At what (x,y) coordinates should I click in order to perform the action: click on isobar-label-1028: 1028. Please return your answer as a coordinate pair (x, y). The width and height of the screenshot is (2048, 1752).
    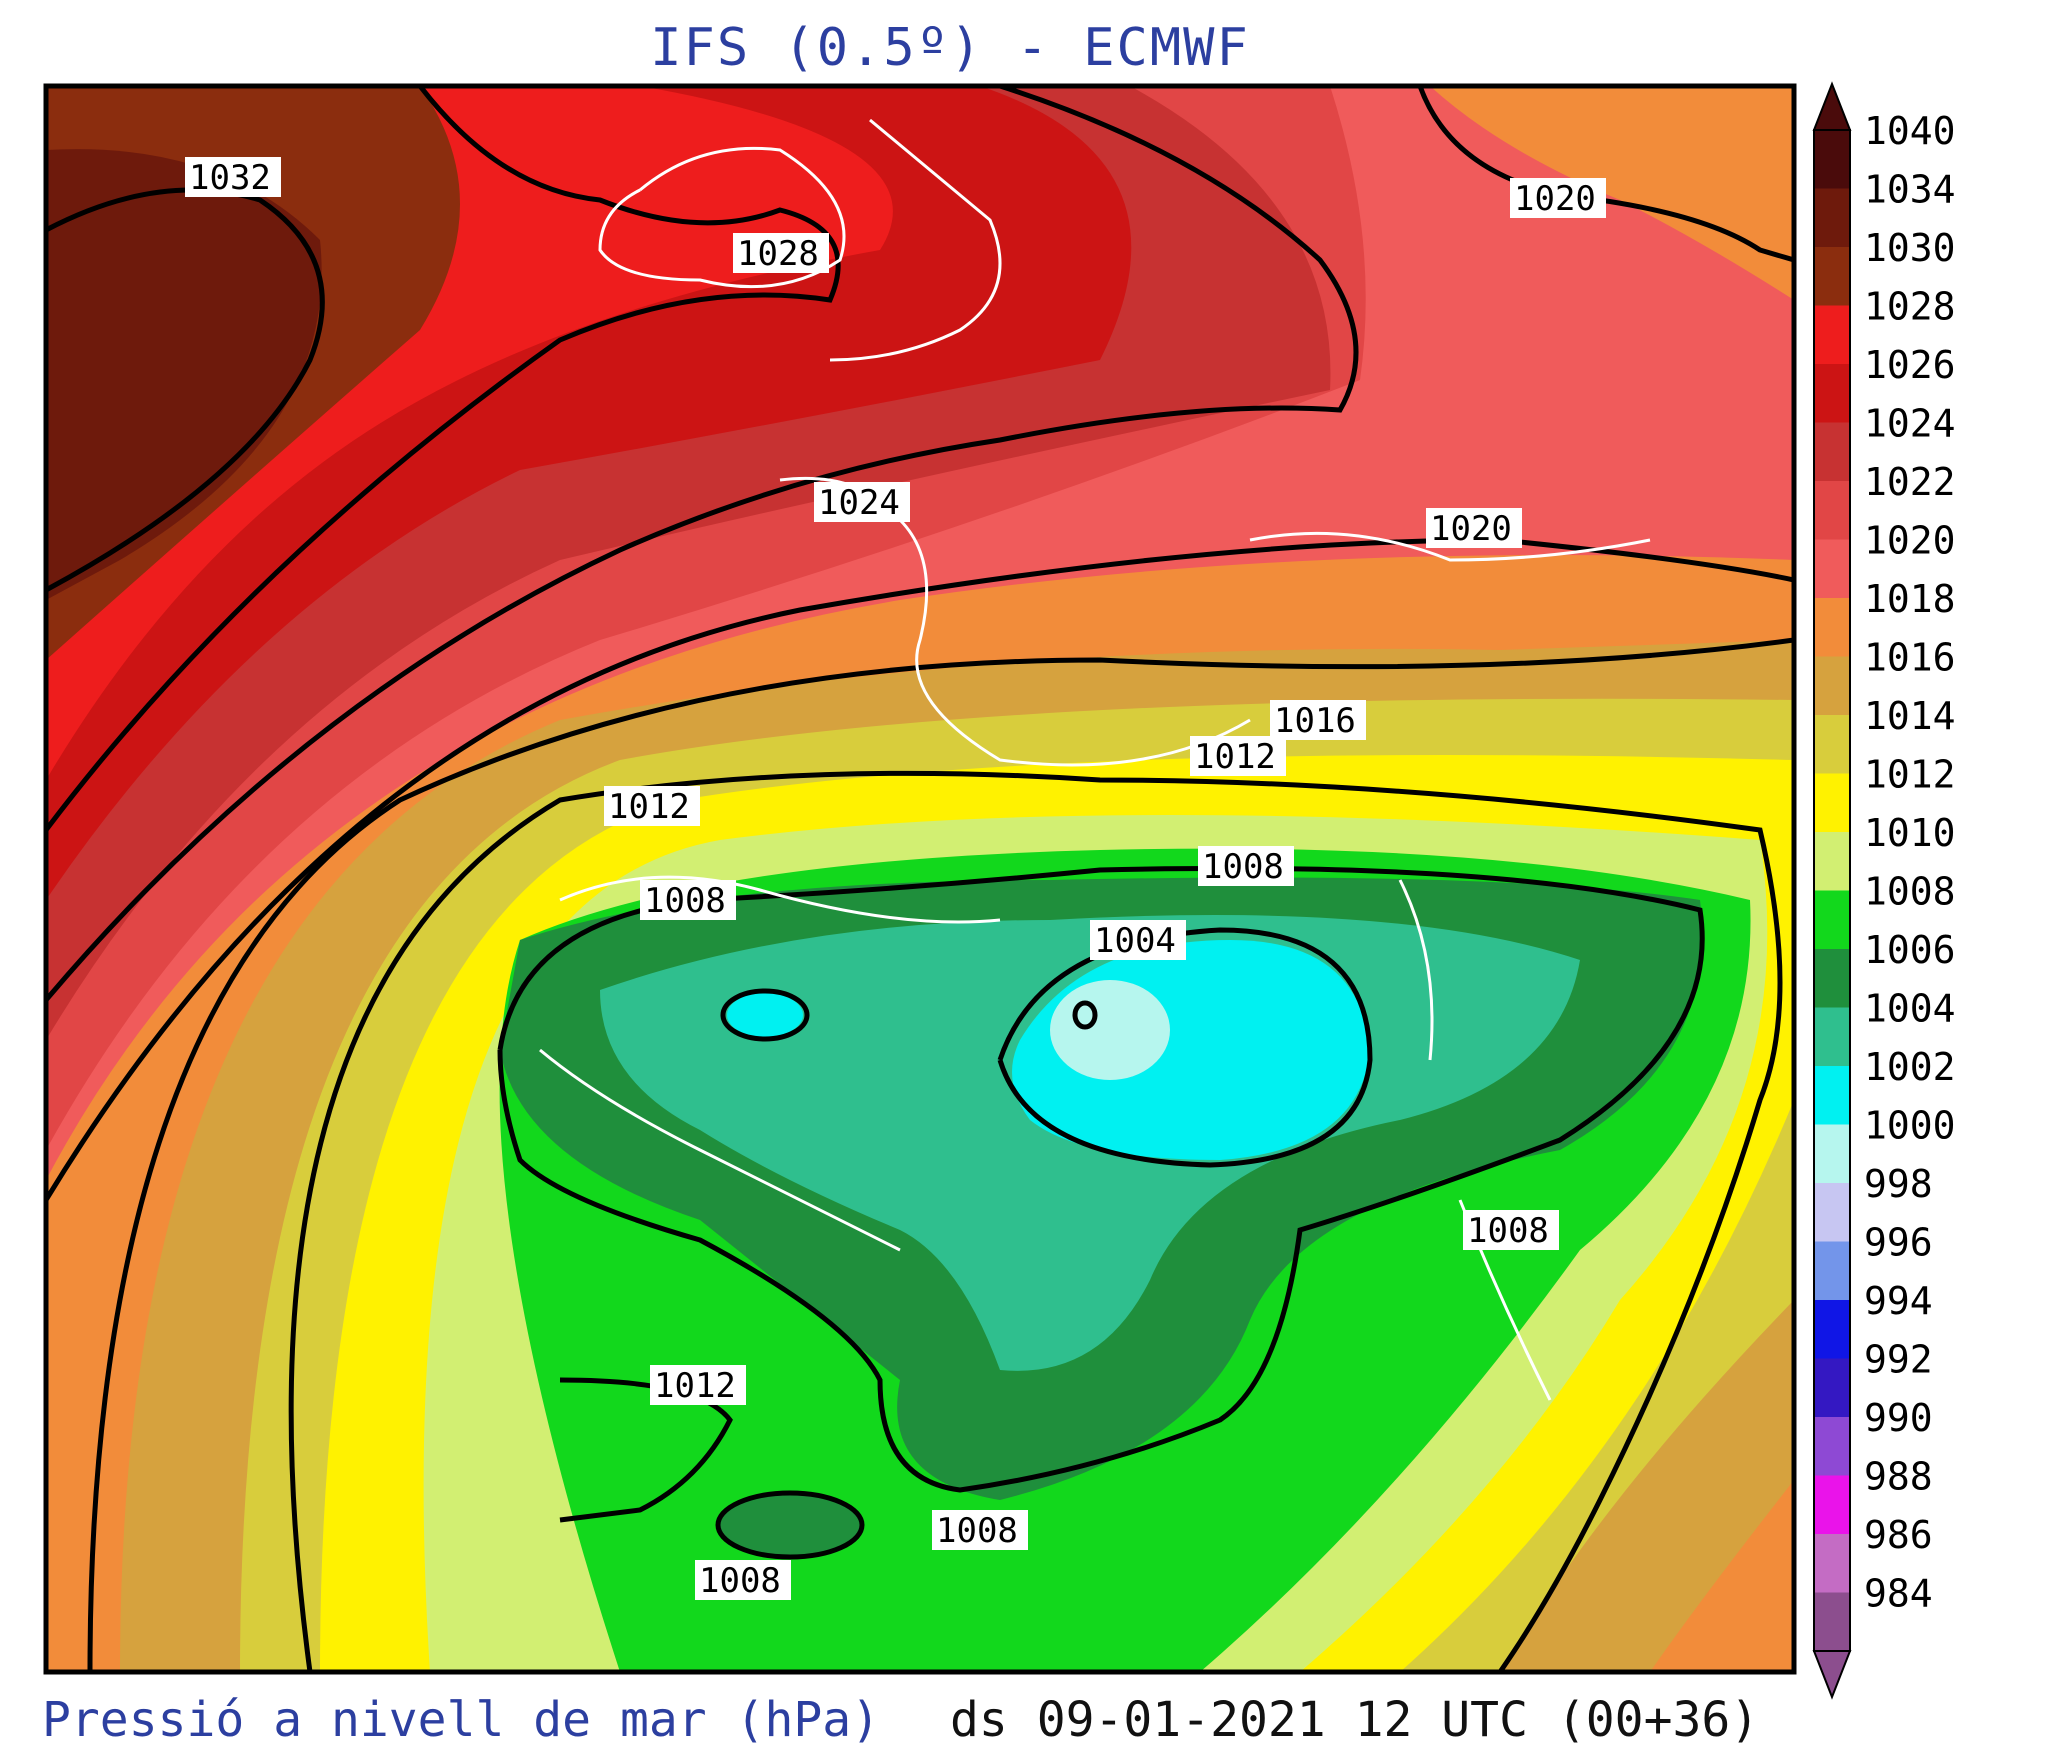
    Looking at the image, I should click on (781, 253).